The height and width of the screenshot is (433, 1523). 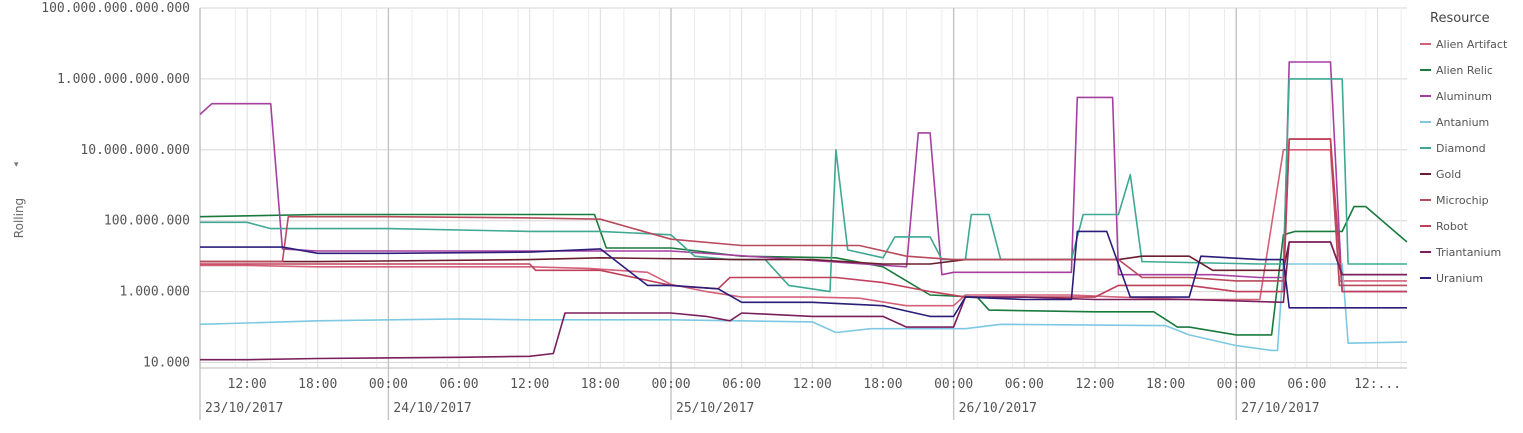 What do you see at coordinates (166, 363) in the screenshot?
I see `y-tick-label: 10.000` at bounding box center [166, 363].